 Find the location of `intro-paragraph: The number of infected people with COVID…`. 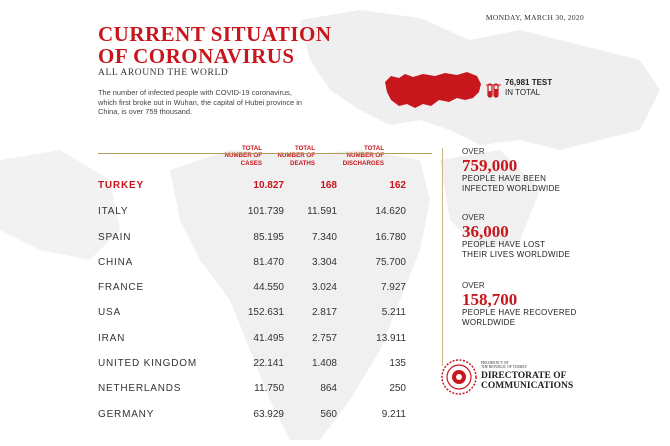

intro-paragraph: The number of infected people with COVID… is located at coordinates (200, 102).